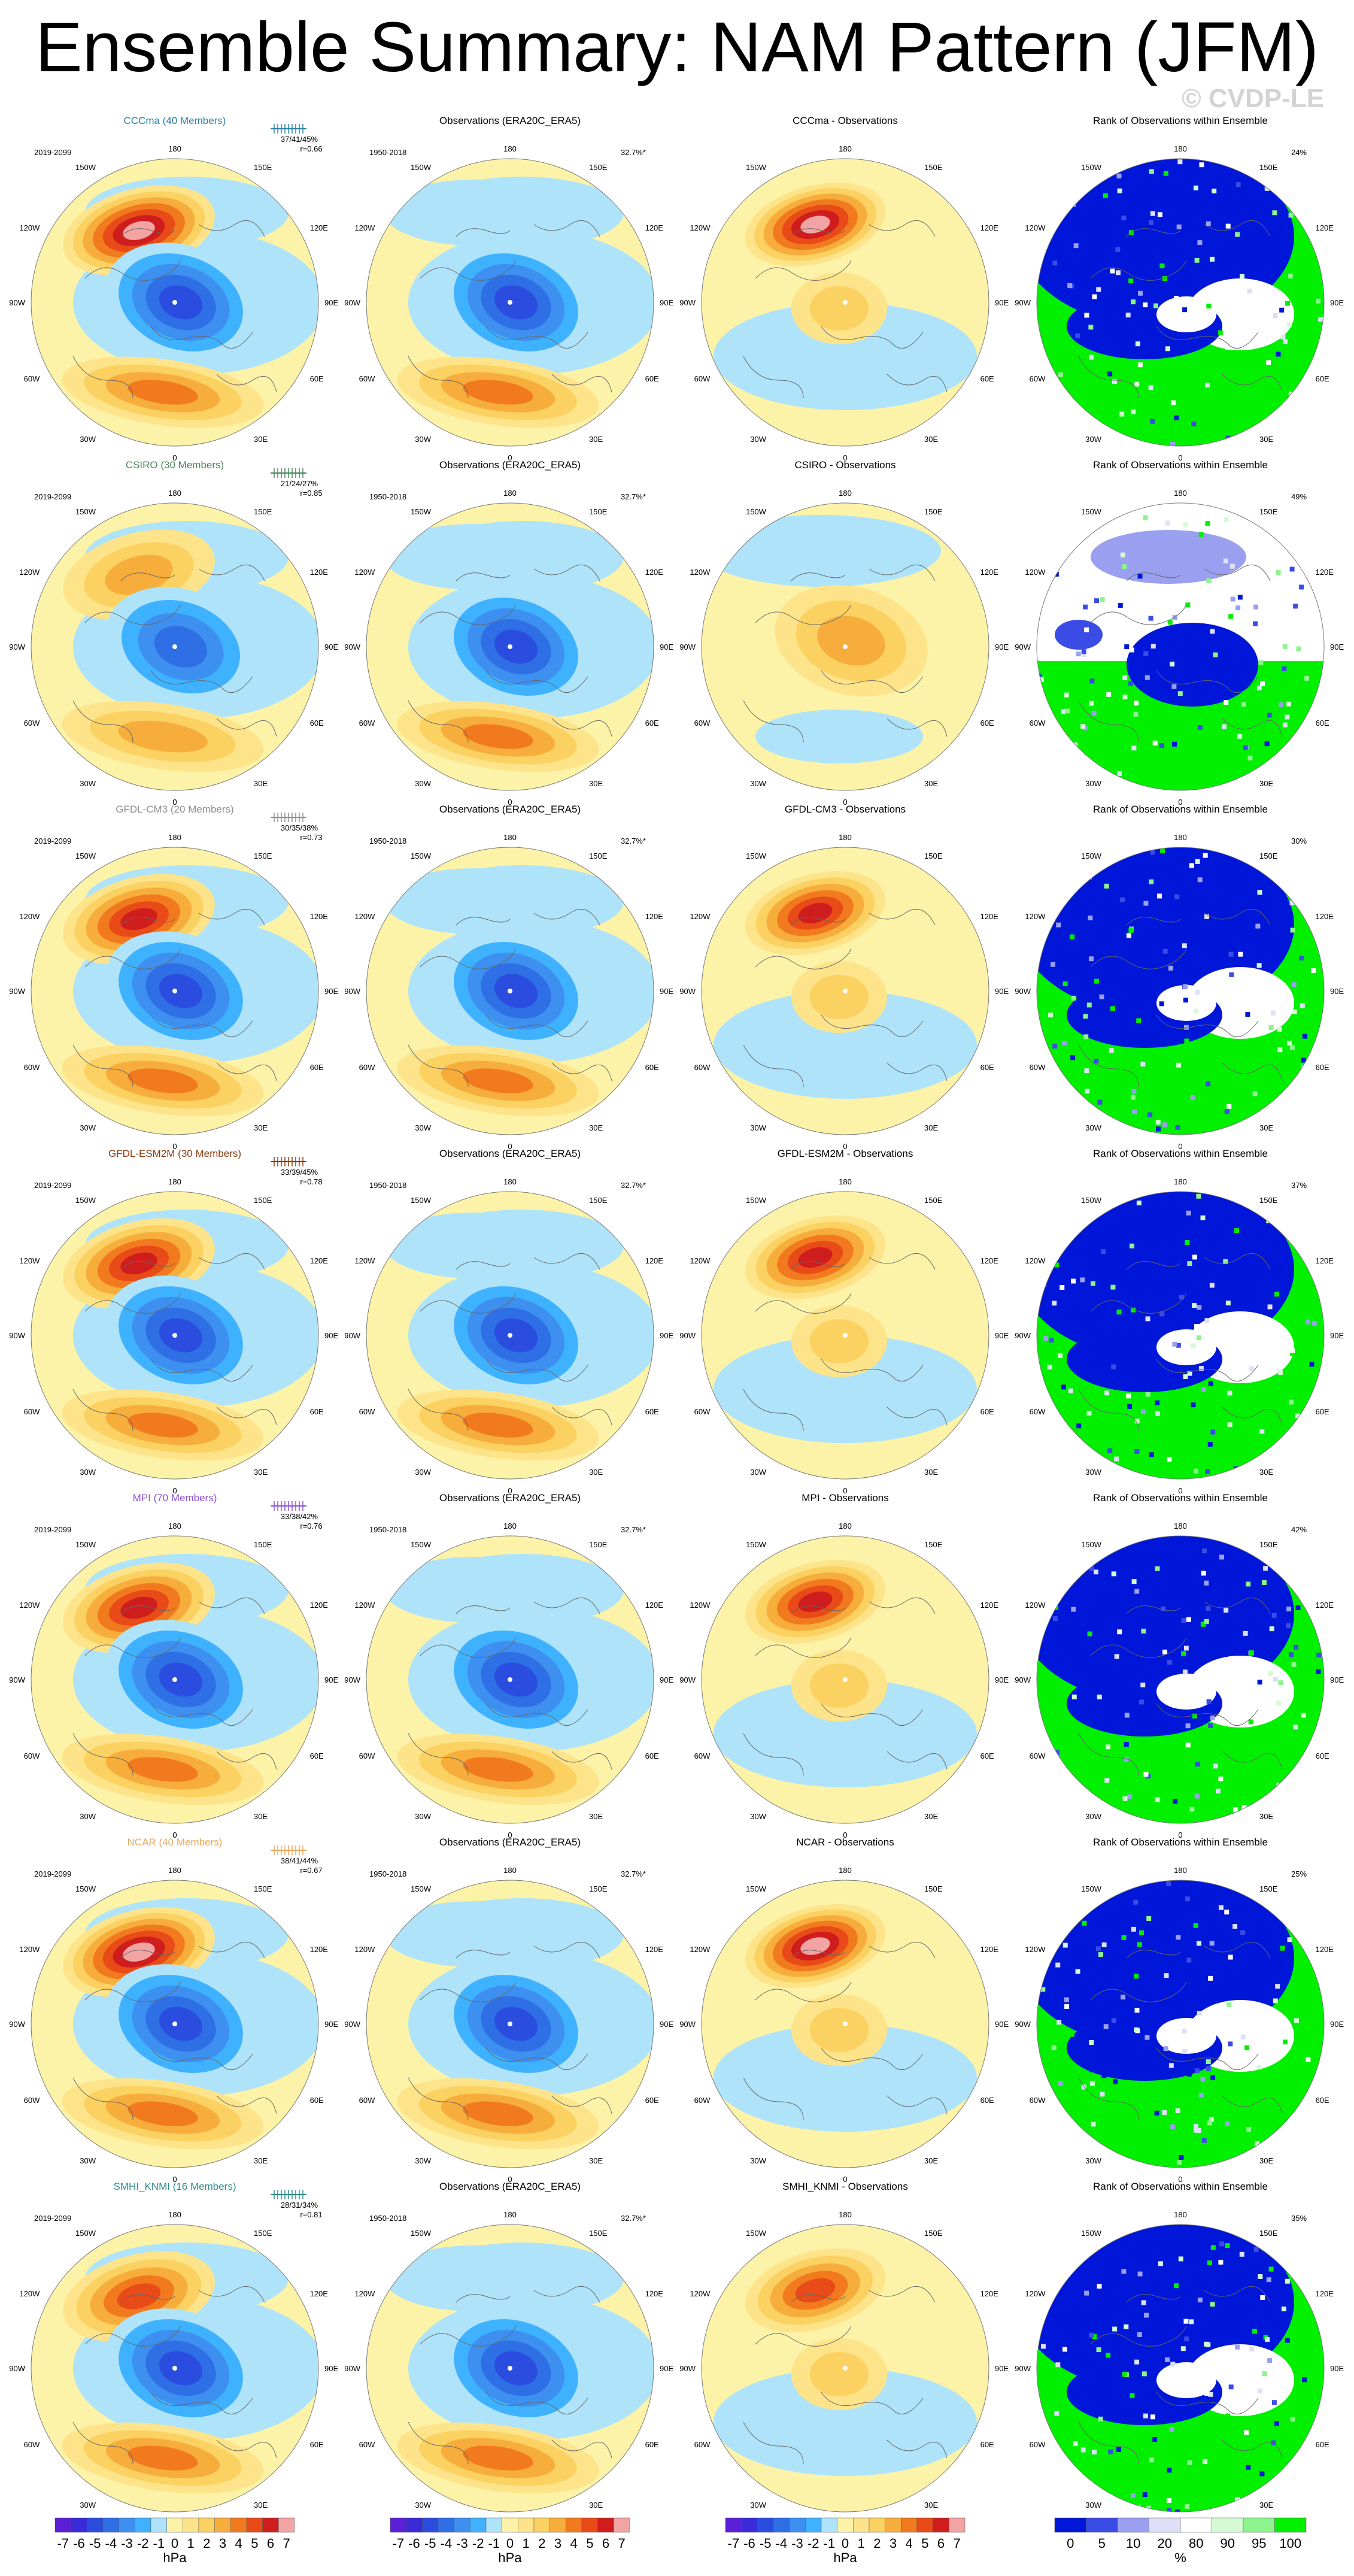 Image resolution: width=1354 pixels, height=2576 pixels. I want to click on colorbar-tick: 0, so click(510, 2543).